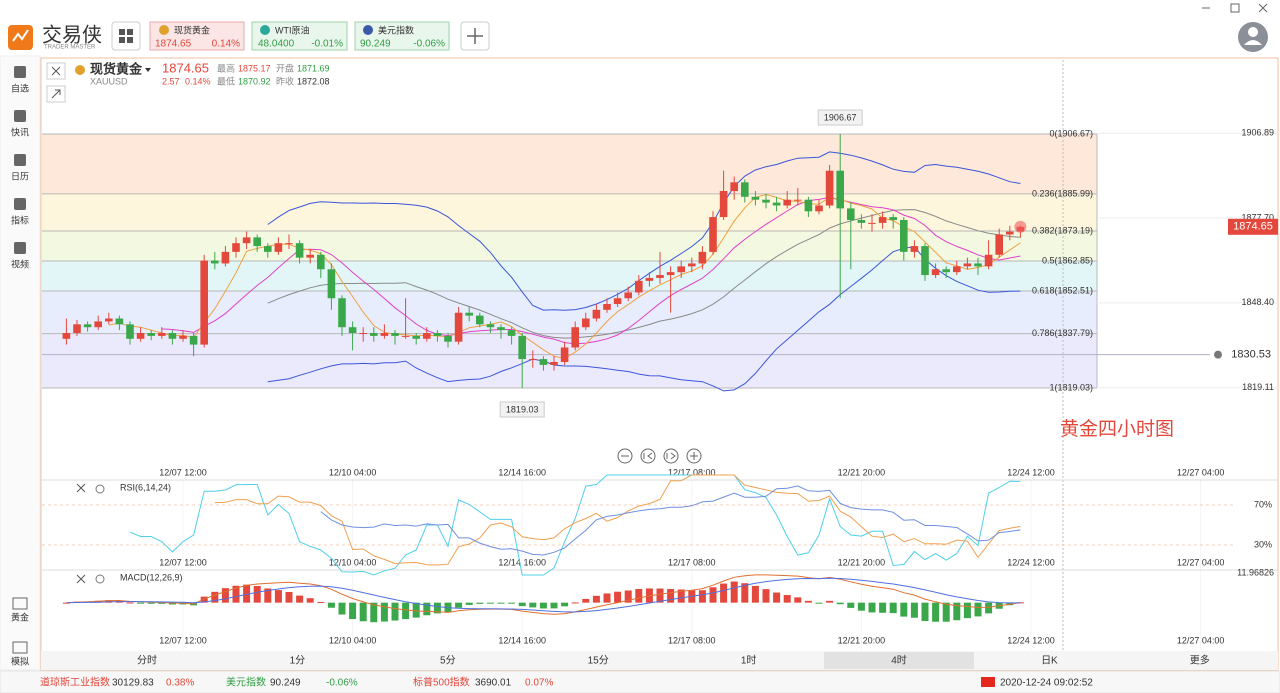  I want to click on fib-label: 1(1819.03), so click(1071, 387).